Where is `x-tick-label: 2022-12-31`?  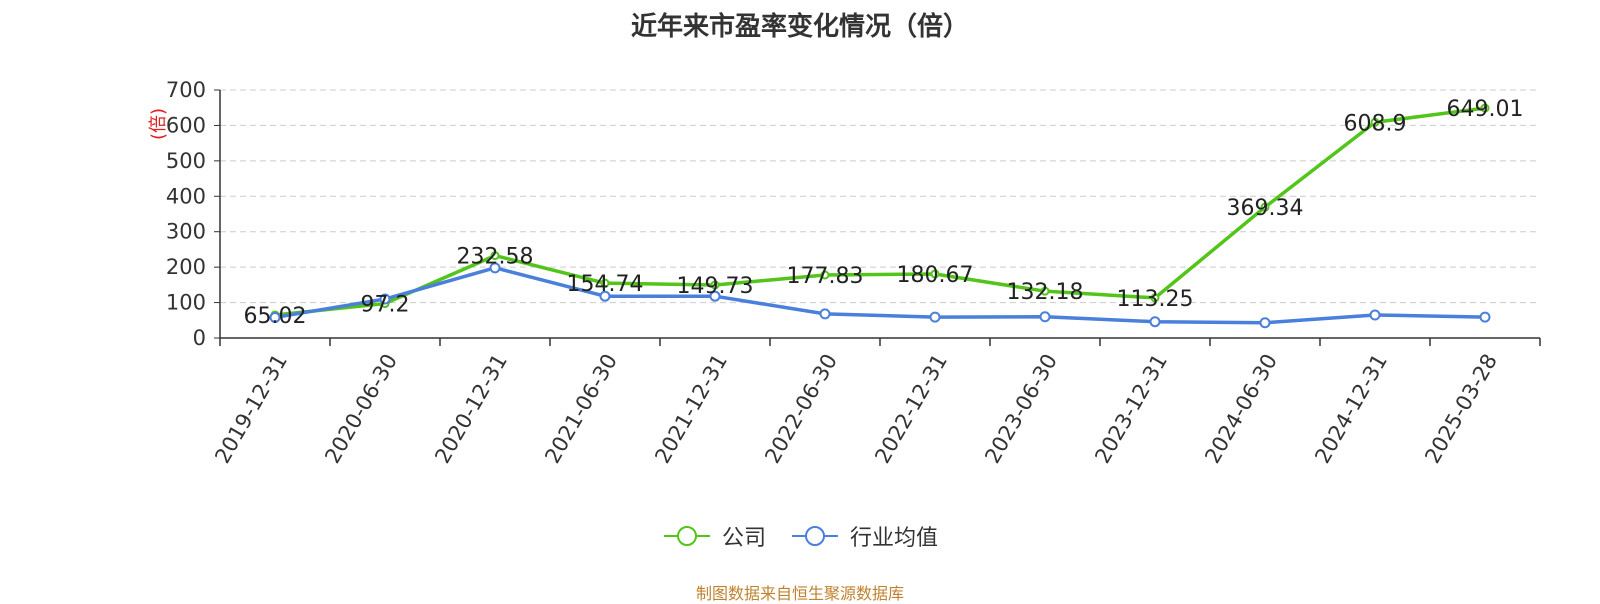
x-tick-label: 2022-12-31 is located at coordinates (911, 409).